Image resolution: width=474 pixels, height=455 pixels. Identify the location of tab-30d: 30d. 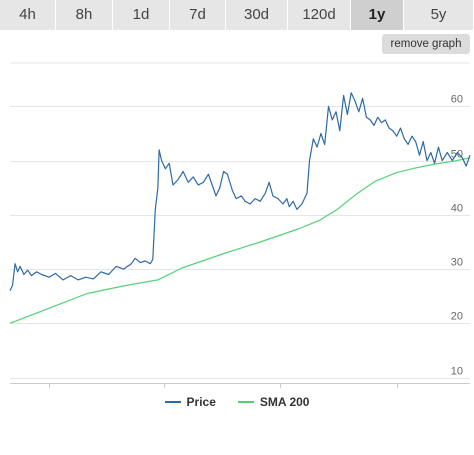
(257, 15).